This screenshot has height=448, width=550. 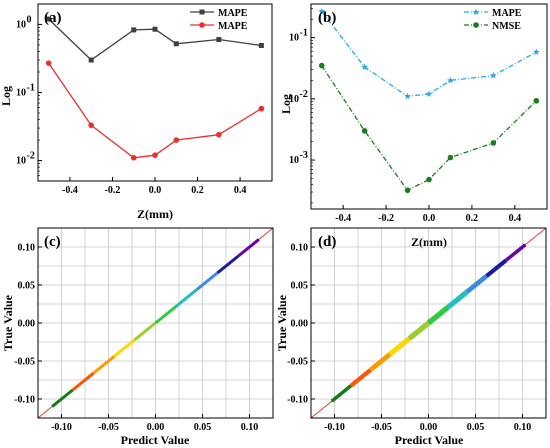 What do you see at coordinates (155, 190) in the screenshot?
I see `x-tick-label-a-2: 0.0` at bounding box center [155, 190].